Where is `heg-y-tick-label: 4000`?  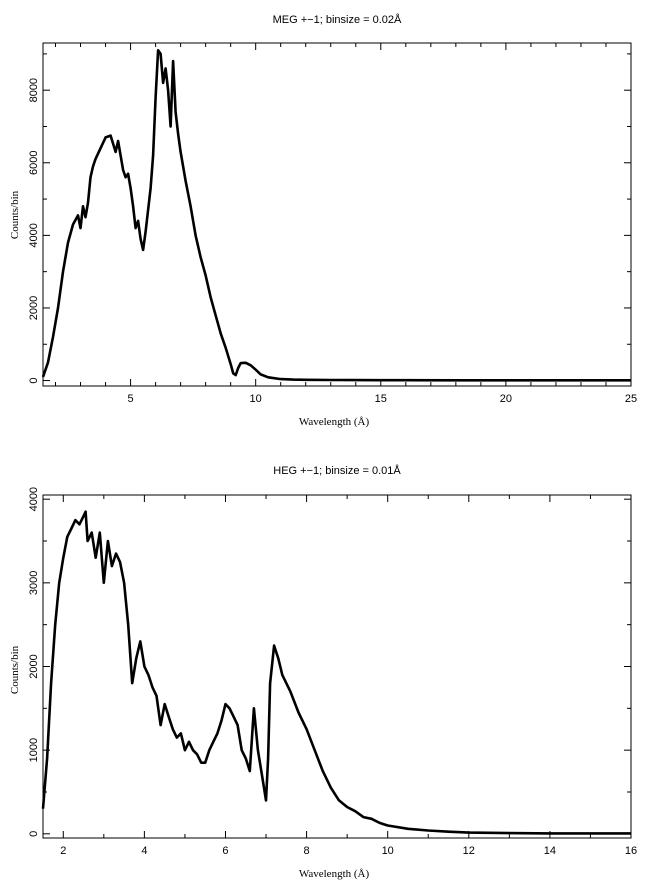
heg-y-tick-label: 4000 is located at coordinates (34, 499).